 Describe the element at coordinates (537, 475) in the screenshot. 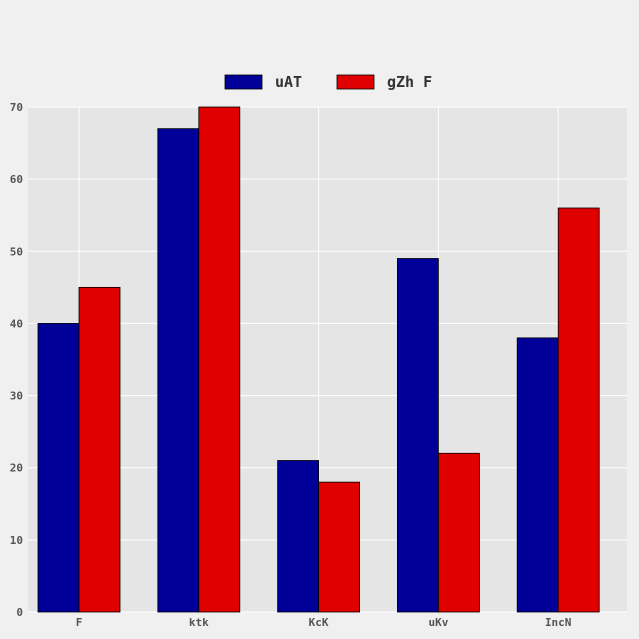

I see `bar-IncN-uAT` at that location.